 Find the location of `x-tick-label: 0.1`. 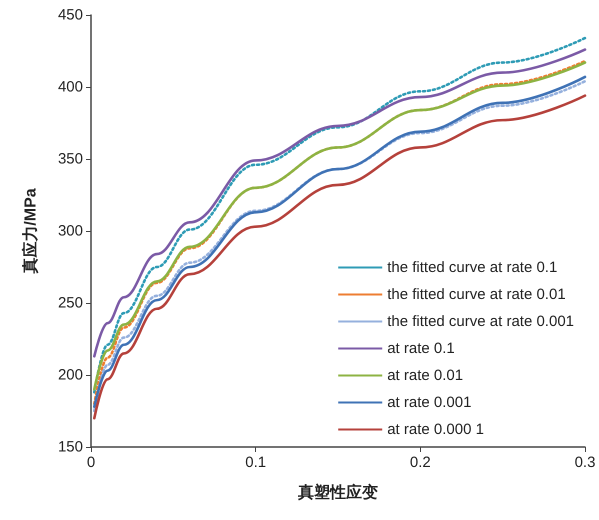

x-tick-label: 0.1 is located at coordinates (255, 462).